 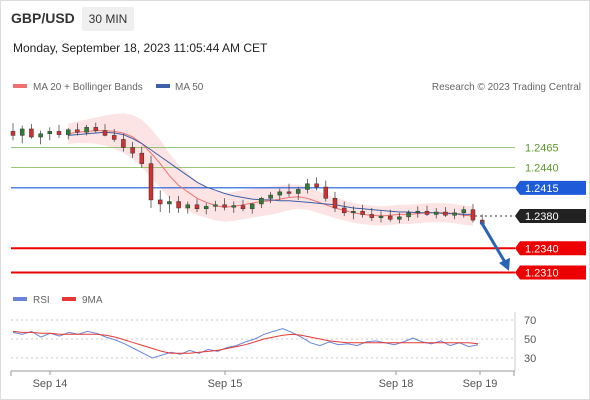 What do you see at coordinates (69, 299) in the screenshot?
I see `legend-9ma-swatch` at bounding box center [69, 299].